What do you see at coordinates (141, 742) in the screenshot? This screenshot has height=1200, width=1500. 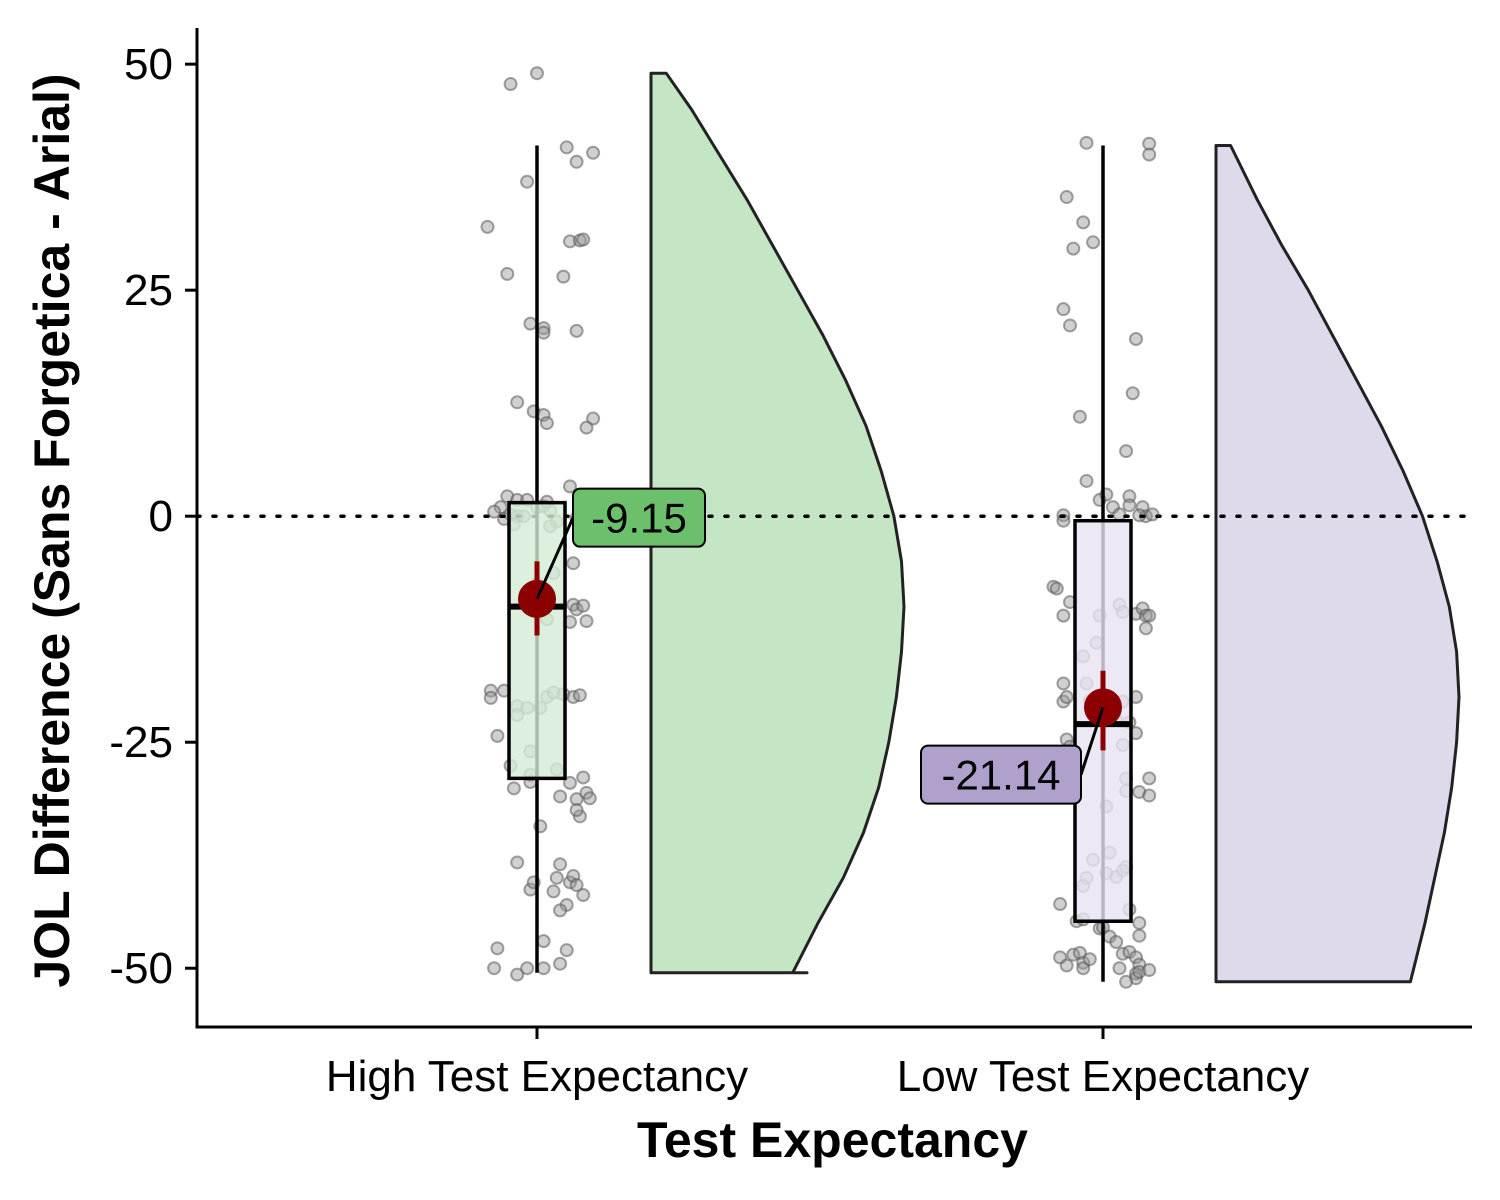 I see `y-tick-label: -25` at bounding box center [141, 742].